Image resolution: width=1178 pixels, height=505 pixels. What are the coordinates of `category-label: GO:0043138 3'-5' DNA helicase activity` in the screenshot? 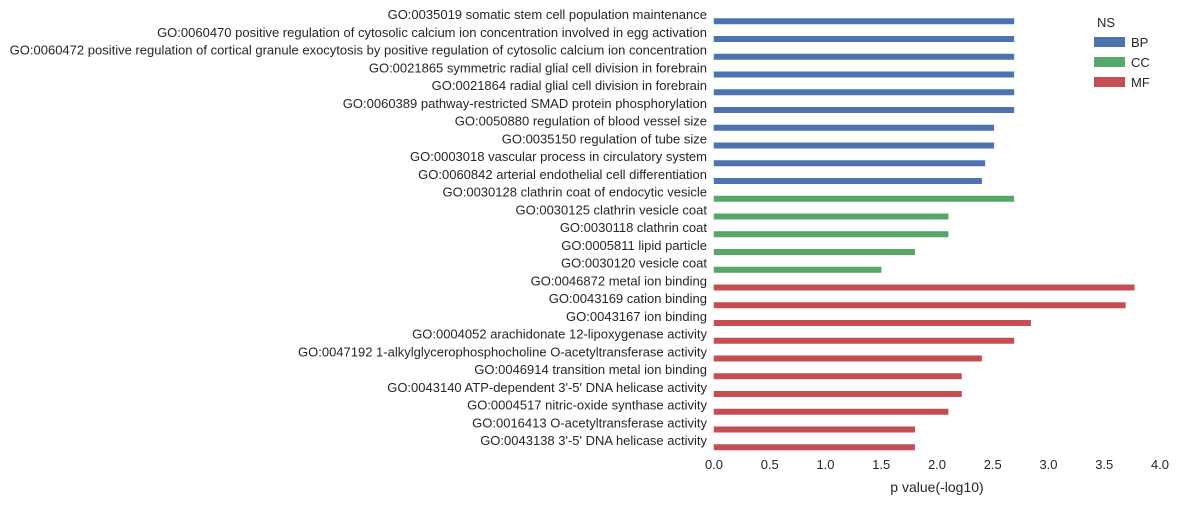 It's located at (593, 440).